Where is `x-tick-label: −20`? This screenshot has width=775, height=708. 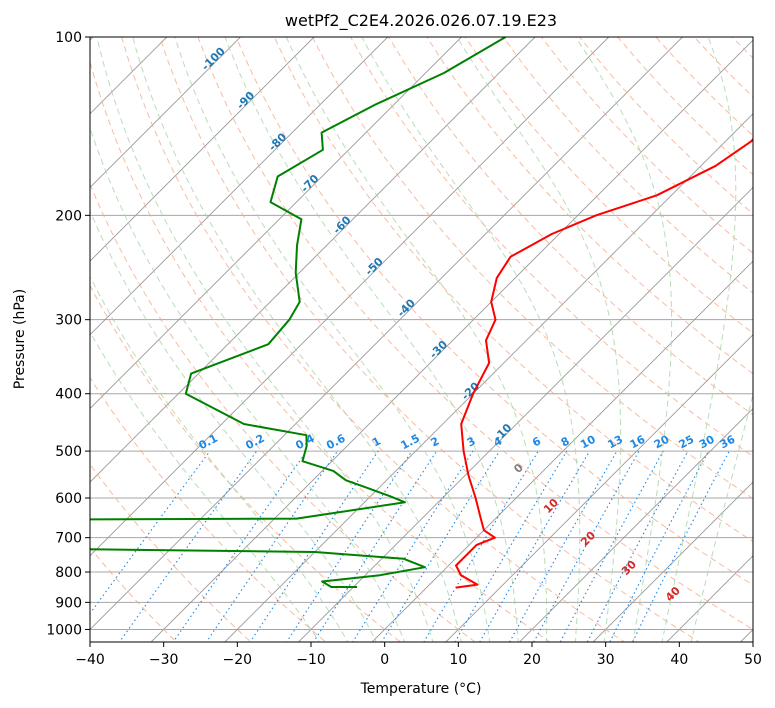
x-tick-label: −20 is located at coordinates (238, 660).